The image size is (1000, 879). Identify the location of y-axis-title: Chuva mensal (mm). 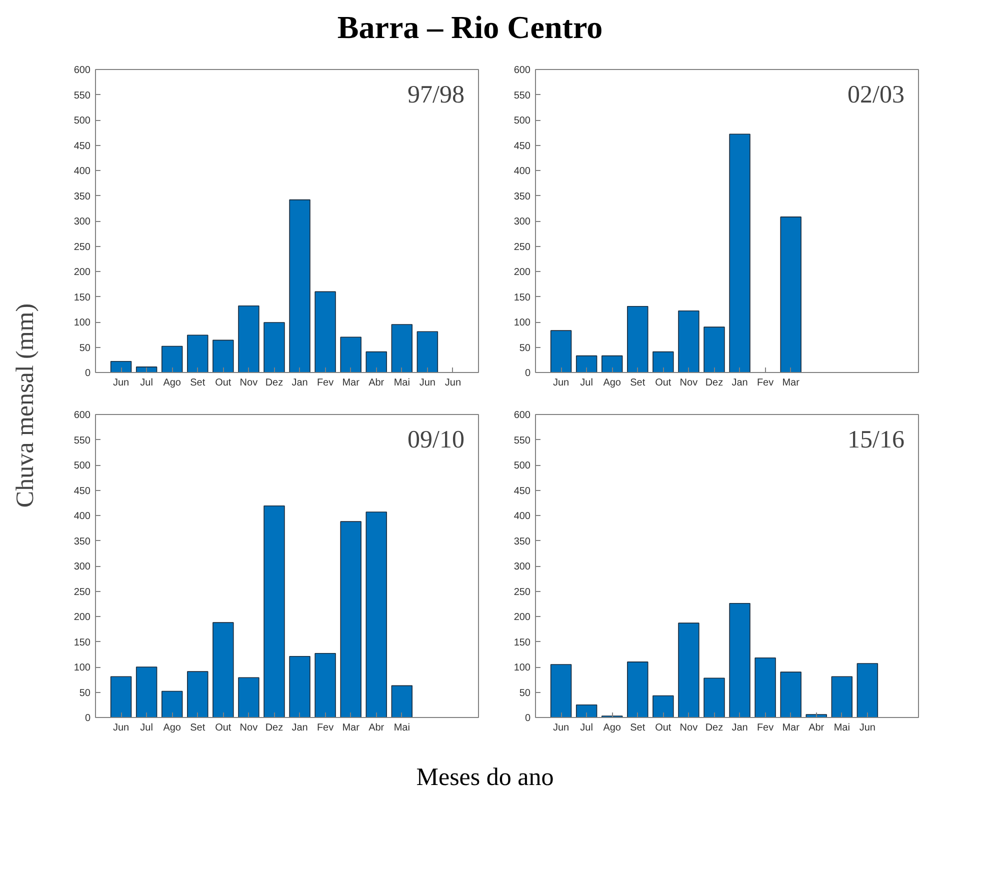
(25, 405).